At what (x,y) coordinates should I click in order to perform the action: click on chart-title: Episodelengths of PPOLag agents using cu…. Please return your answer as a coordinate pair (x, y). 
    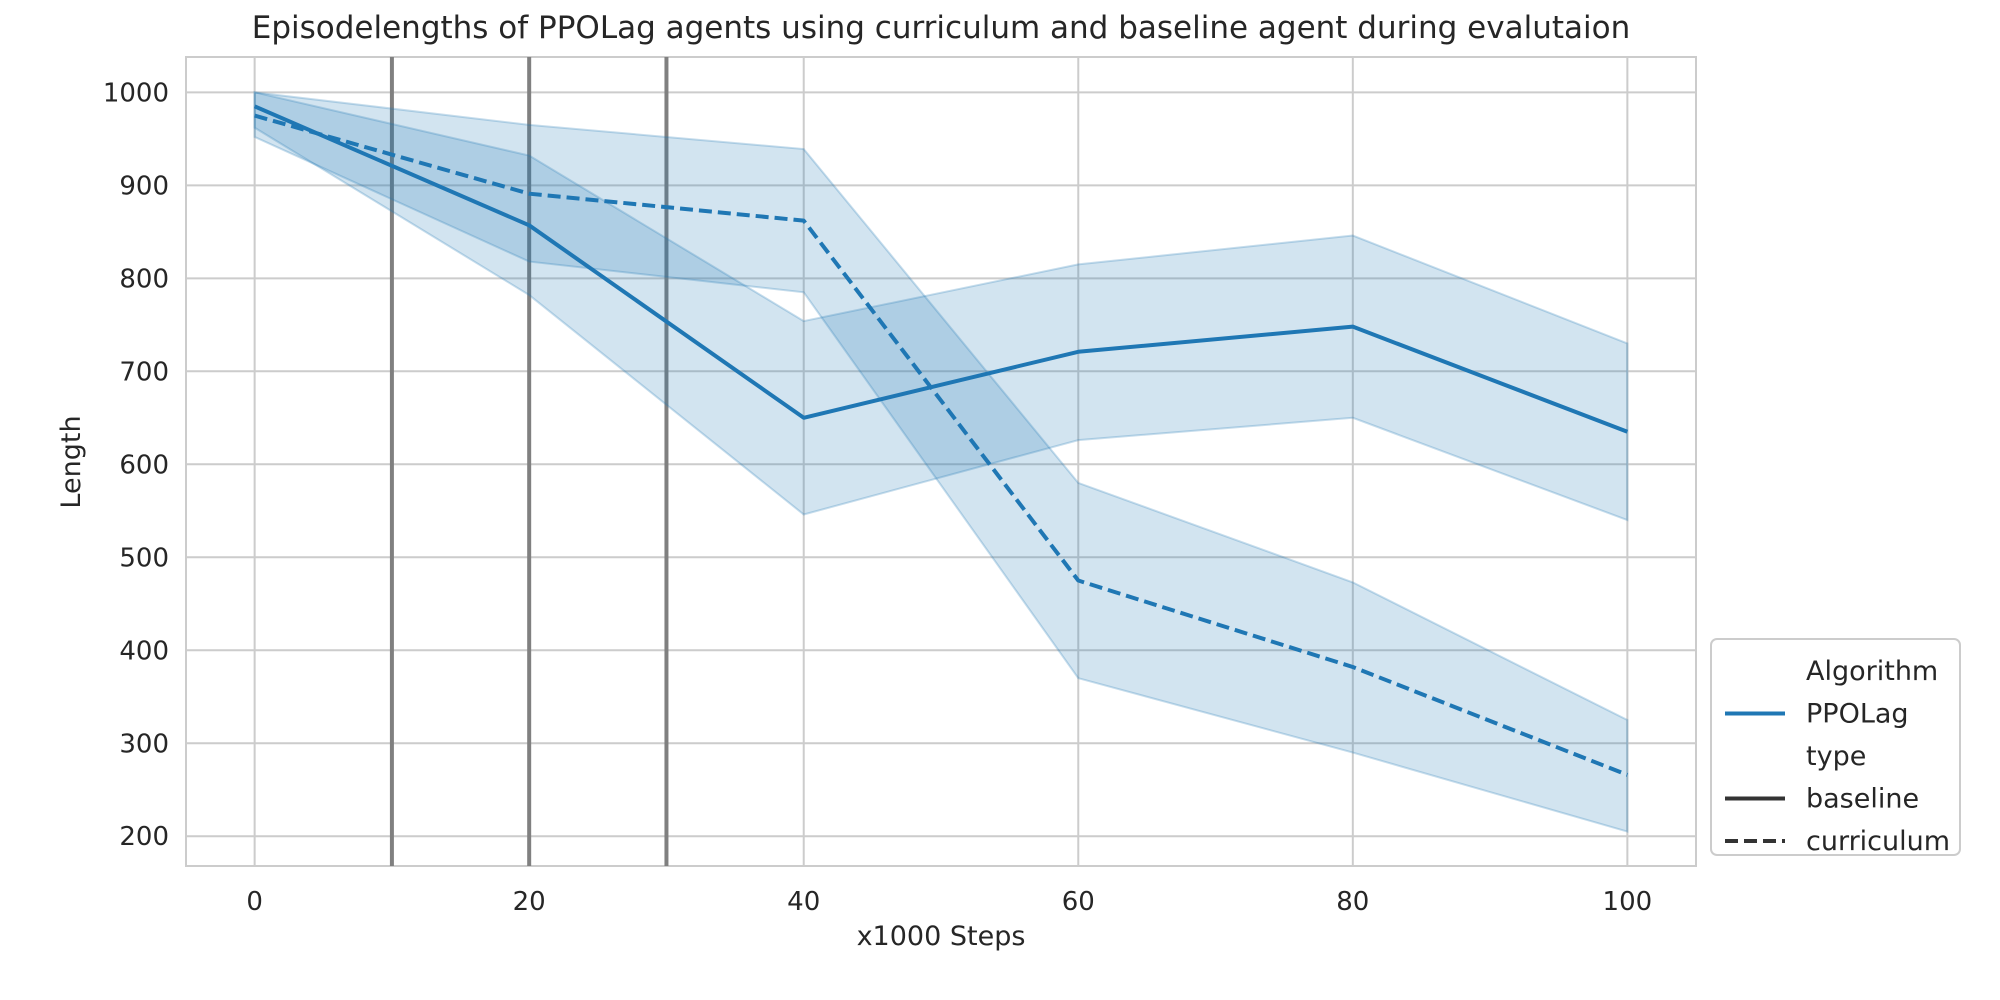
    Looking at the image, I should click on (941, 28).